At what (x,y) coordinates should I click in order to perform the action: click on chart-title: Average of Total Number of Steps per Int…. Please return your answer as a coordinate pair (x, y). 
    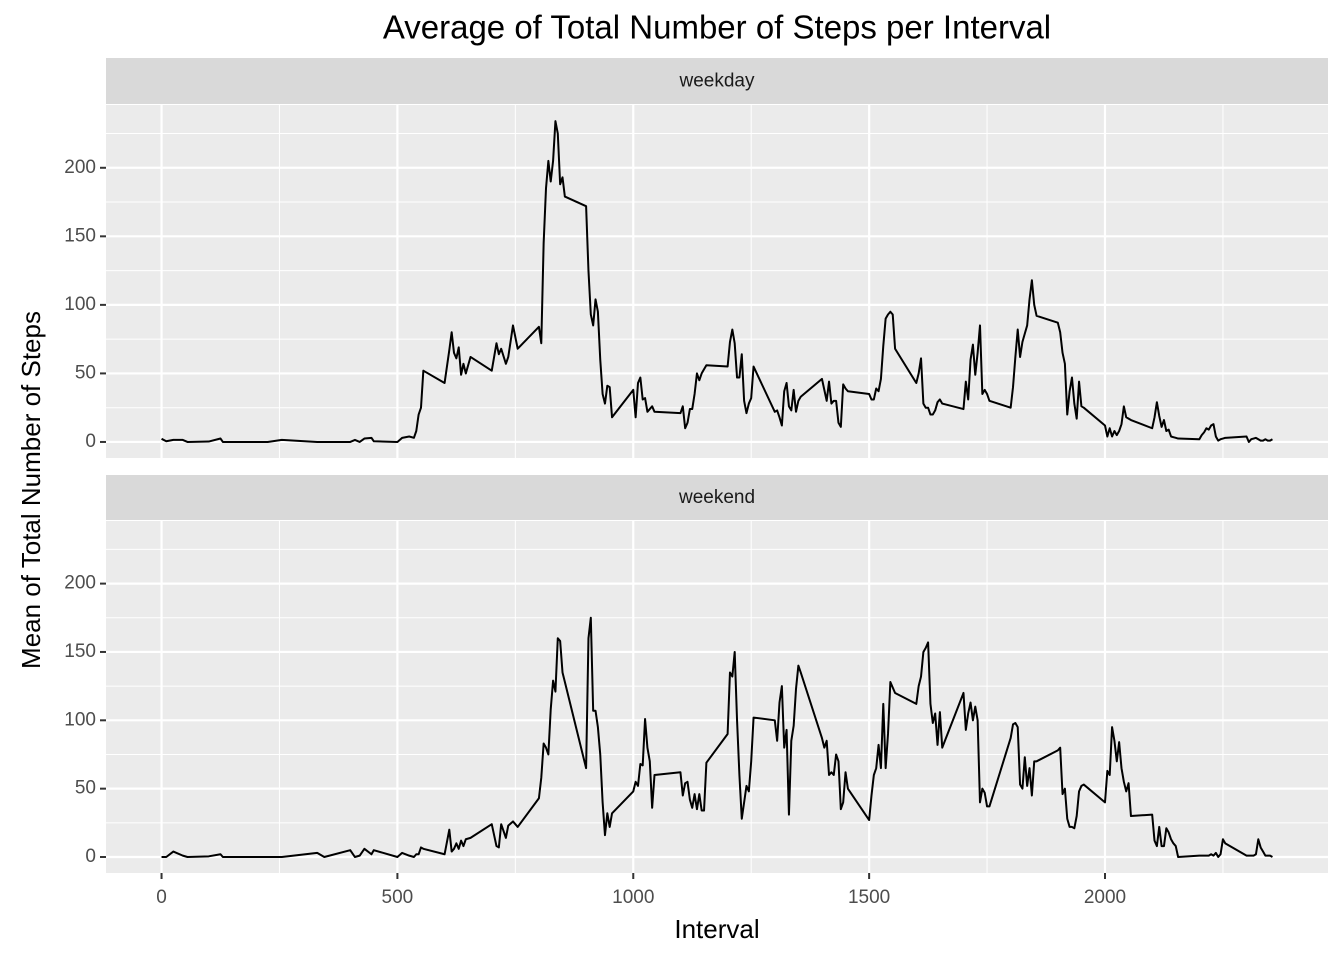
    Looking at the image, I should click on (717, 27).